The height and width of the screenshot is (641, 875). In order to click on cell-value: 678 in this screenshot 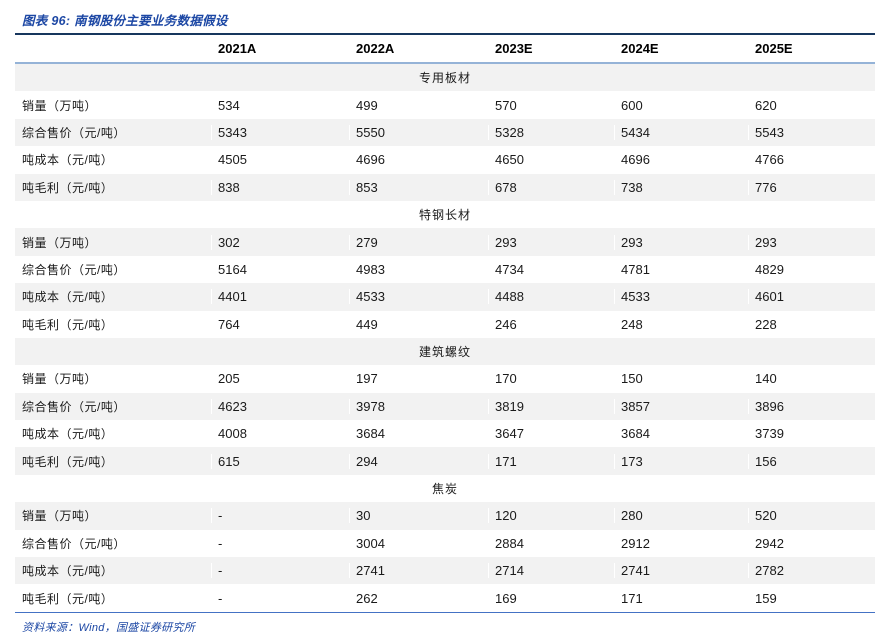, I will do `click(551, 187)`.